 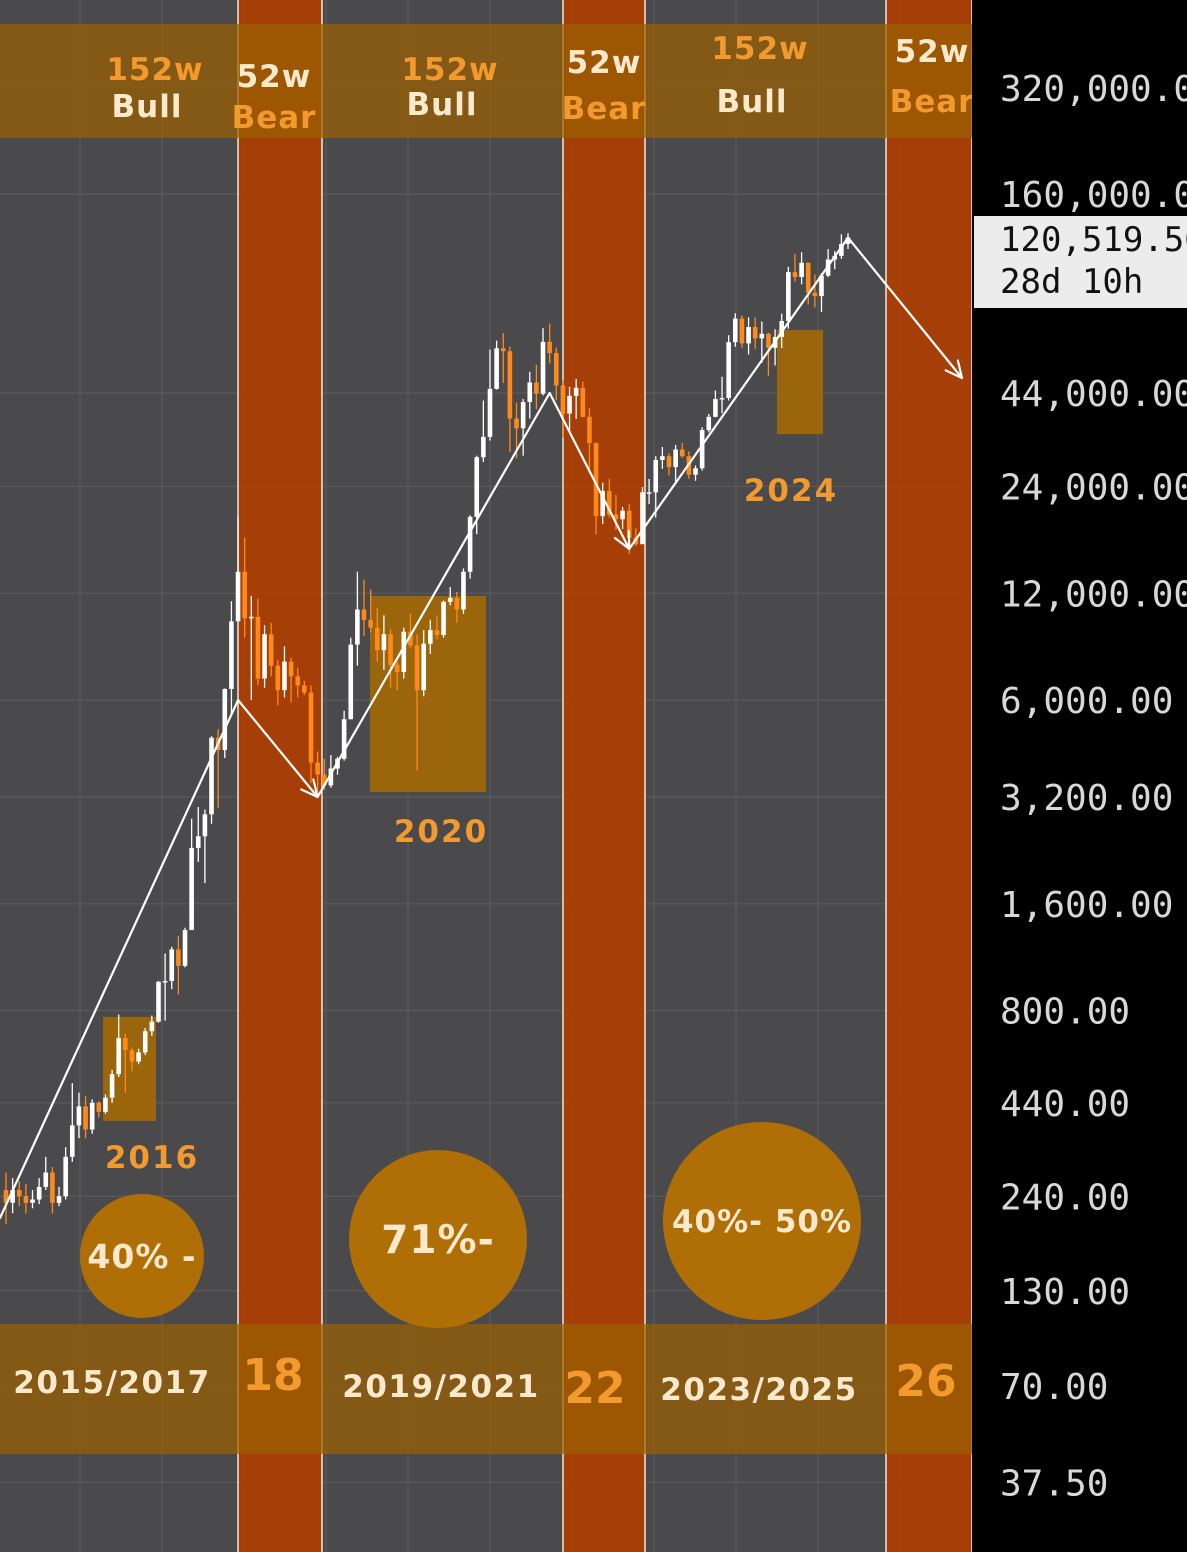 I want to click on price-tick-label: 160,000.00, so click(x=1093, y=195).